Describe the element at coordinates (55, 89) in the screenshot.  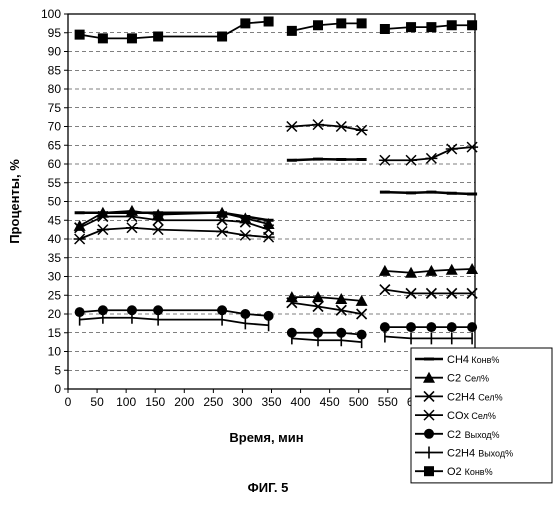
I see `y-tick-label: 80` at that location.